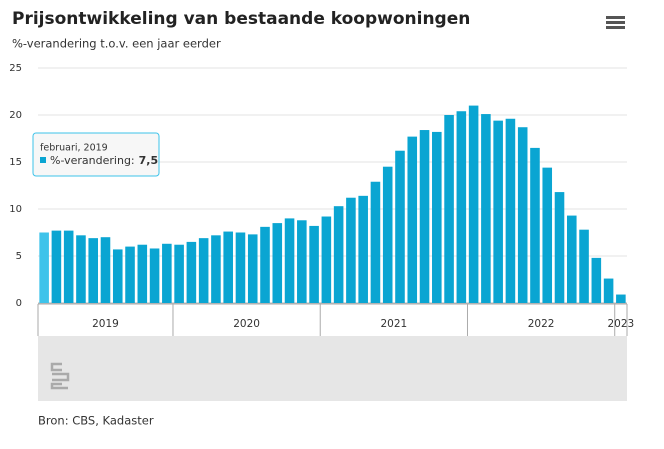 The image size is (664, 449). Describe the element at coordinates (43, 160) in the screenshot. I see `tooltip-swatch` at that location.